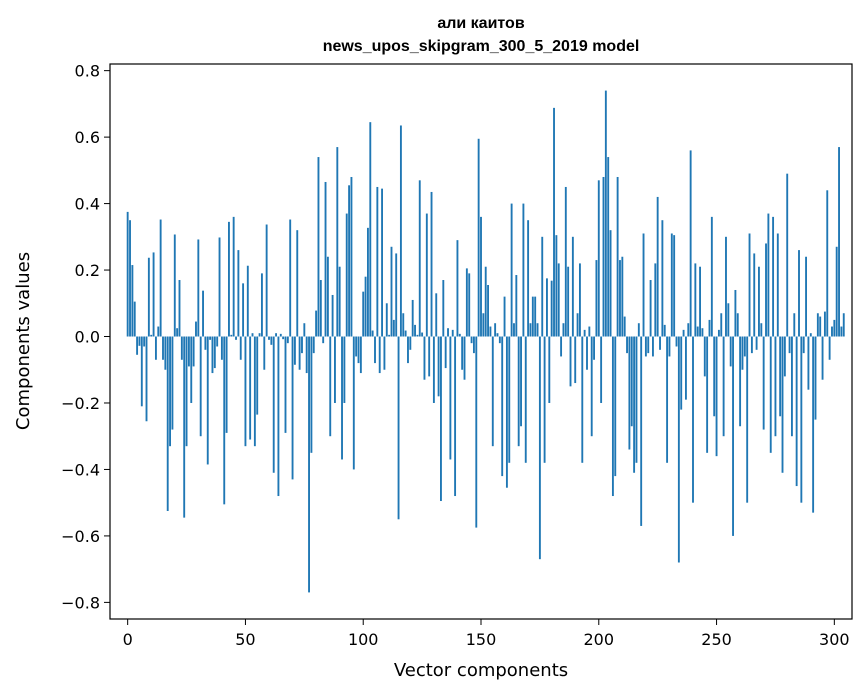 The height and width of the screenshot is (696, 867). I want to click on x-tick-label: 0, so click(128, 639).